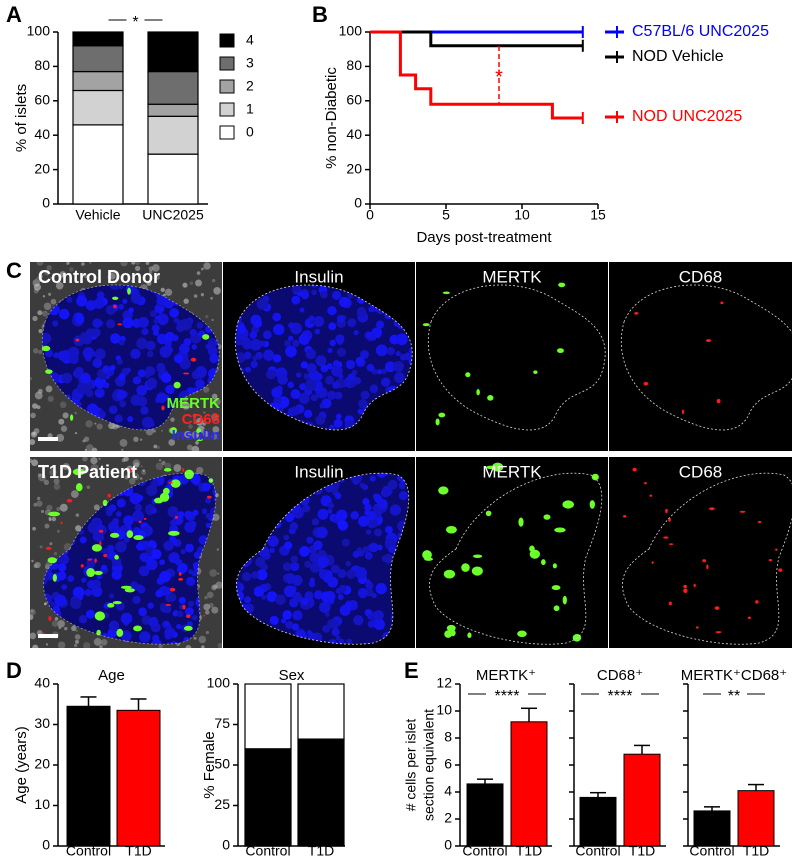 The height and width of the screenshot is (859, 792). What do you see at coordinates (201, 419) in the screenshot?
I see `overlay-legend: CD68` at bounding box center [201, 419].